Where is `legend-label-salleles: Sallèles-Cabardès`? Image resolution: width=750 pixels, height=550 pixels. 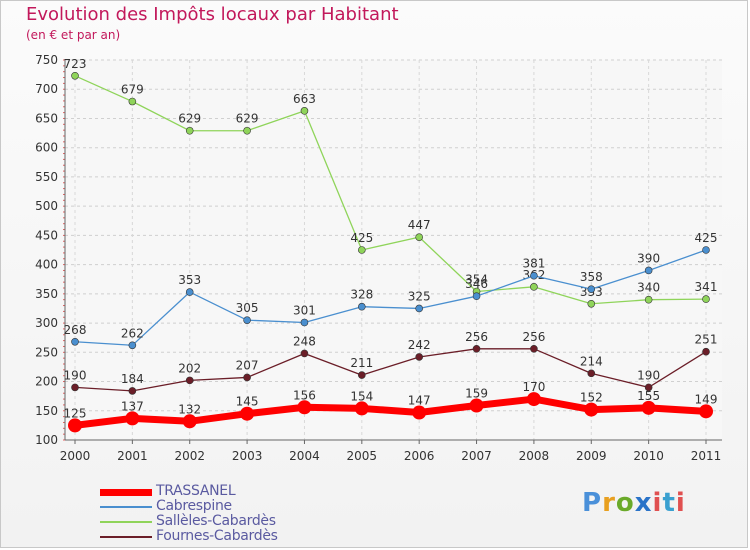 legend-label-salleles: Sallèles-Cabardès is located at coordinates (216, 521).